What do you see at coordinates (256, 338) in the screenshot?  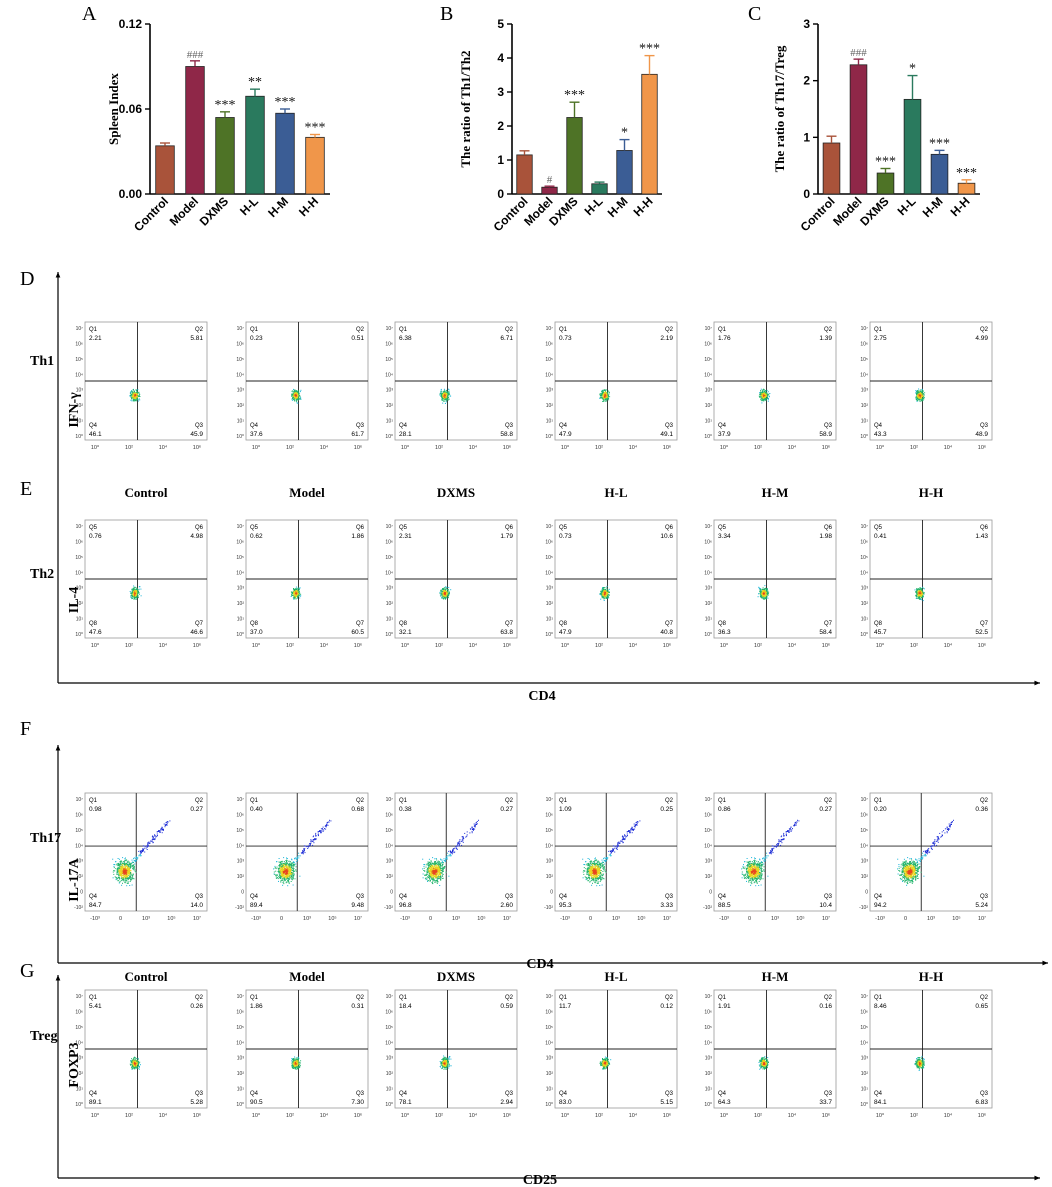 I see `quadrant-value: 0.23` at bounding box center [256, 338].